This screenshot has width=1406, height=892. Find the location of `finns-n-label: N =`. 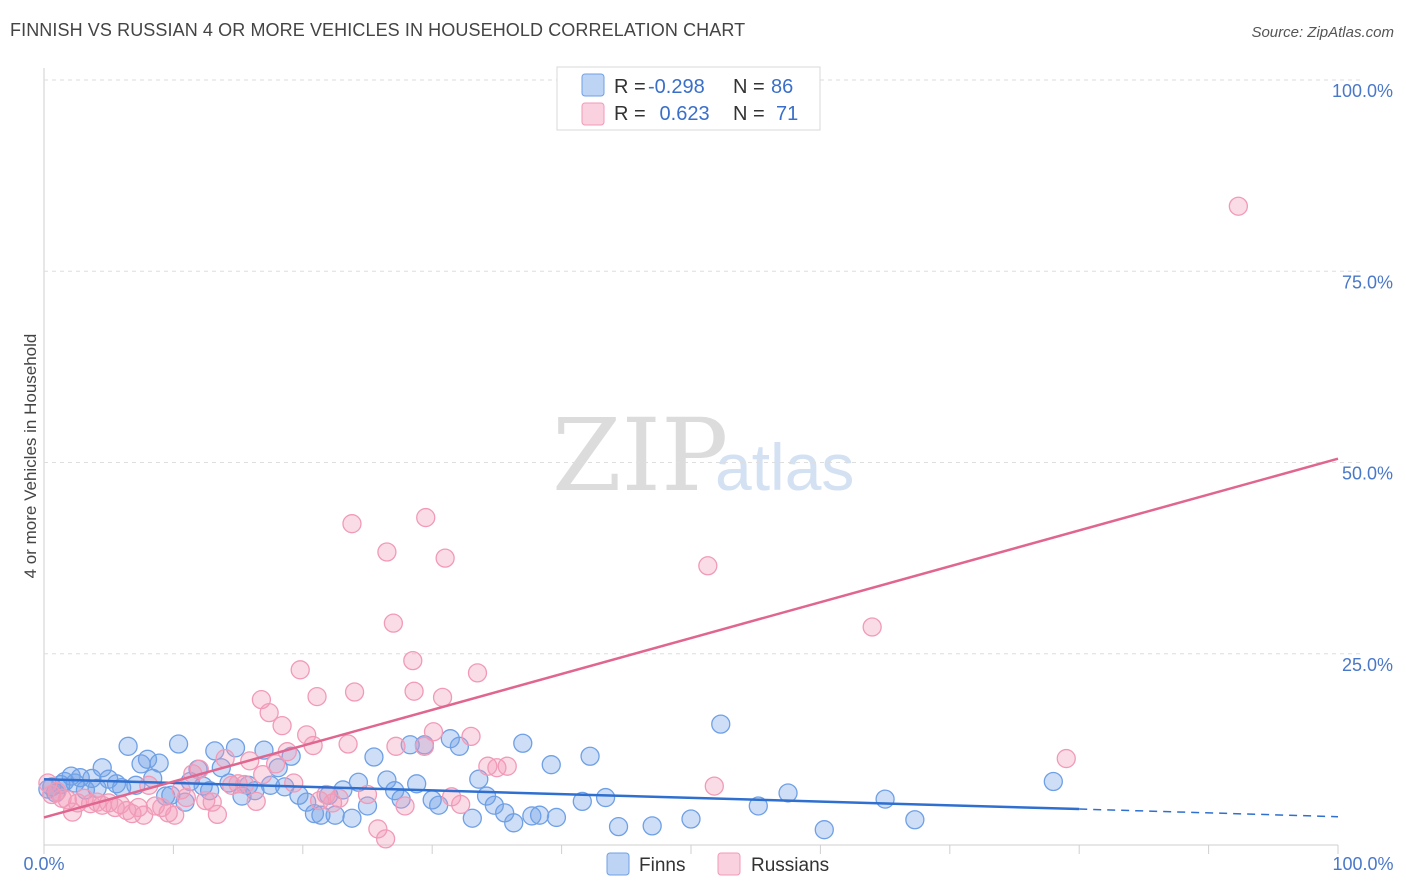

finns-n-label: N = is located at coordinates (749, 87).